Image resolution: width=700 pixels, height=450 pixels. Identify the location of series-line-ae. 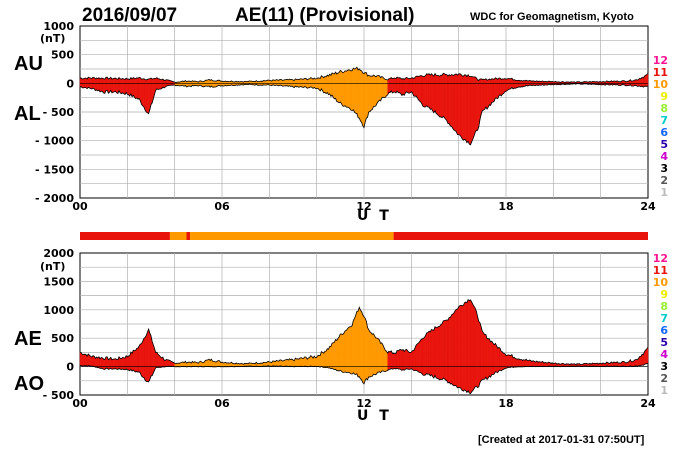
(364, 332).